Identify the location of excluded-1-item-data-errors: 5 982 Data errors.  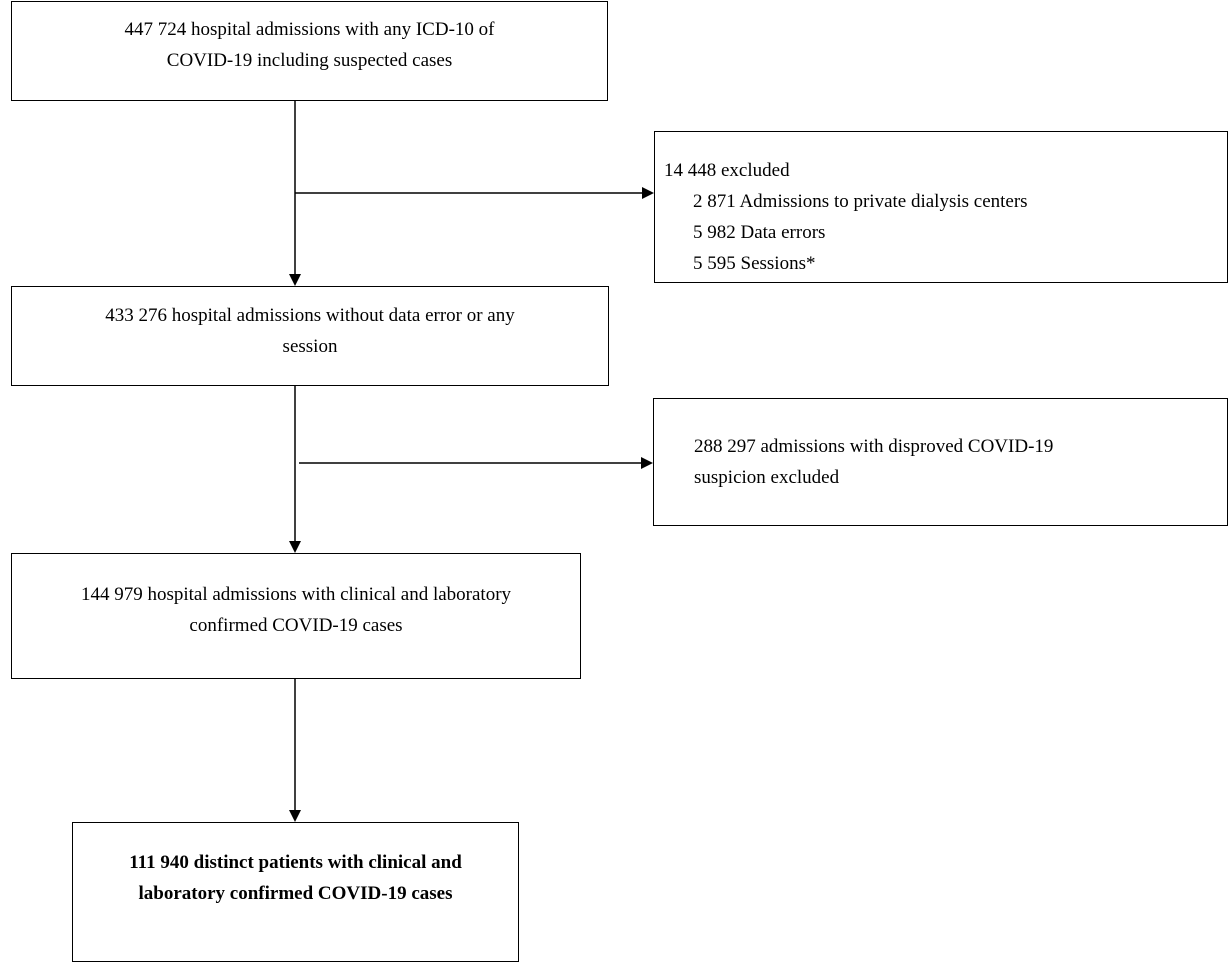
(759, 232).